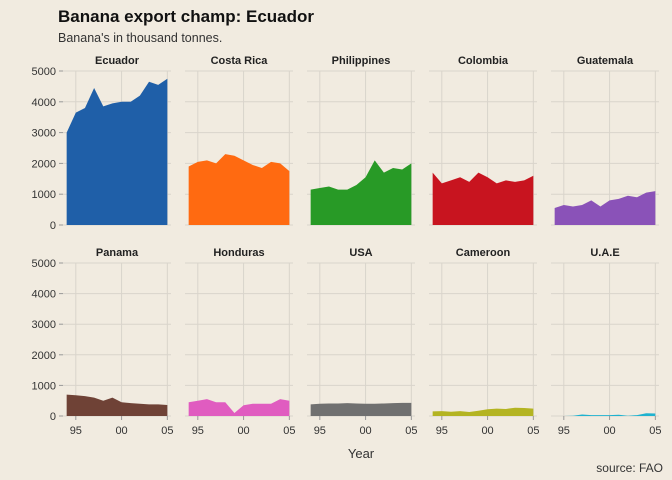 The width and height of the screenshot is (672, 480). Describe the element at coordinates (361, 453) in the screenshot. I see `x-axis-title: Year` at that location.